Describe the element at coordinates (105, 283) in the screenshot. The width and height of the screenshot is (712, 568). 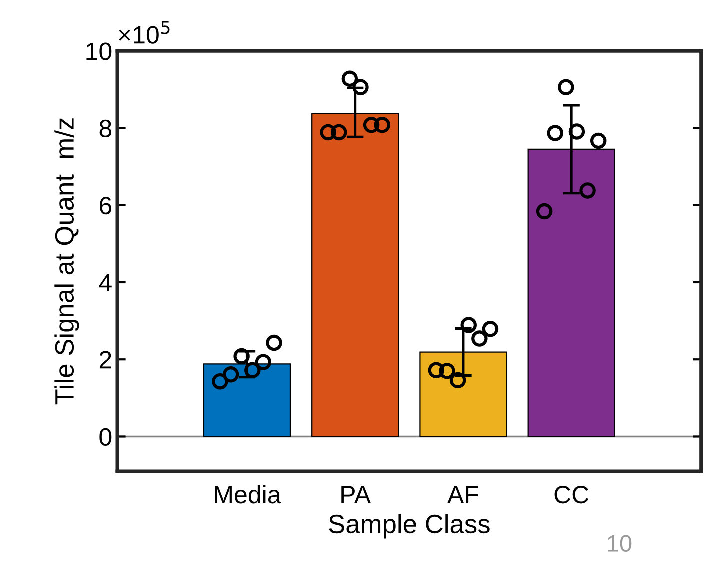
I see `y-tick-label: 4` at that location.